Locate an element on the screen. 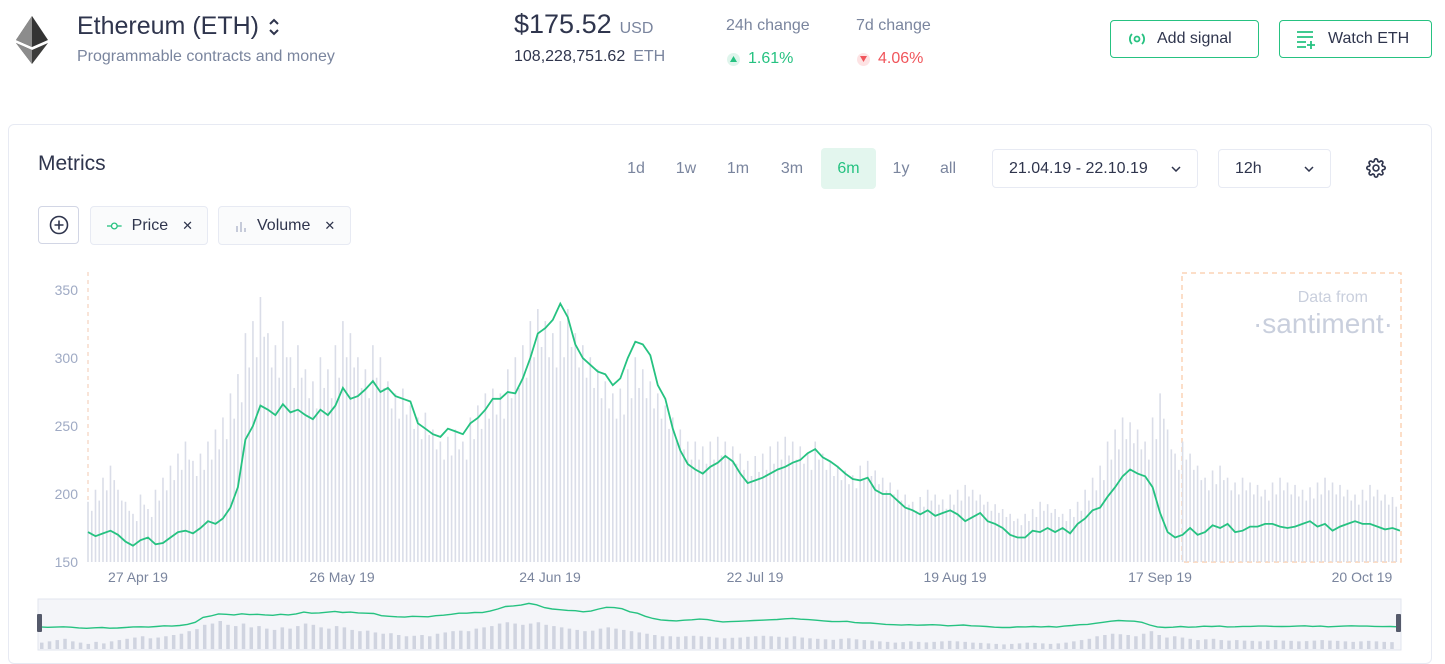  range-1y: 1y is located at coordinates (901, 168).